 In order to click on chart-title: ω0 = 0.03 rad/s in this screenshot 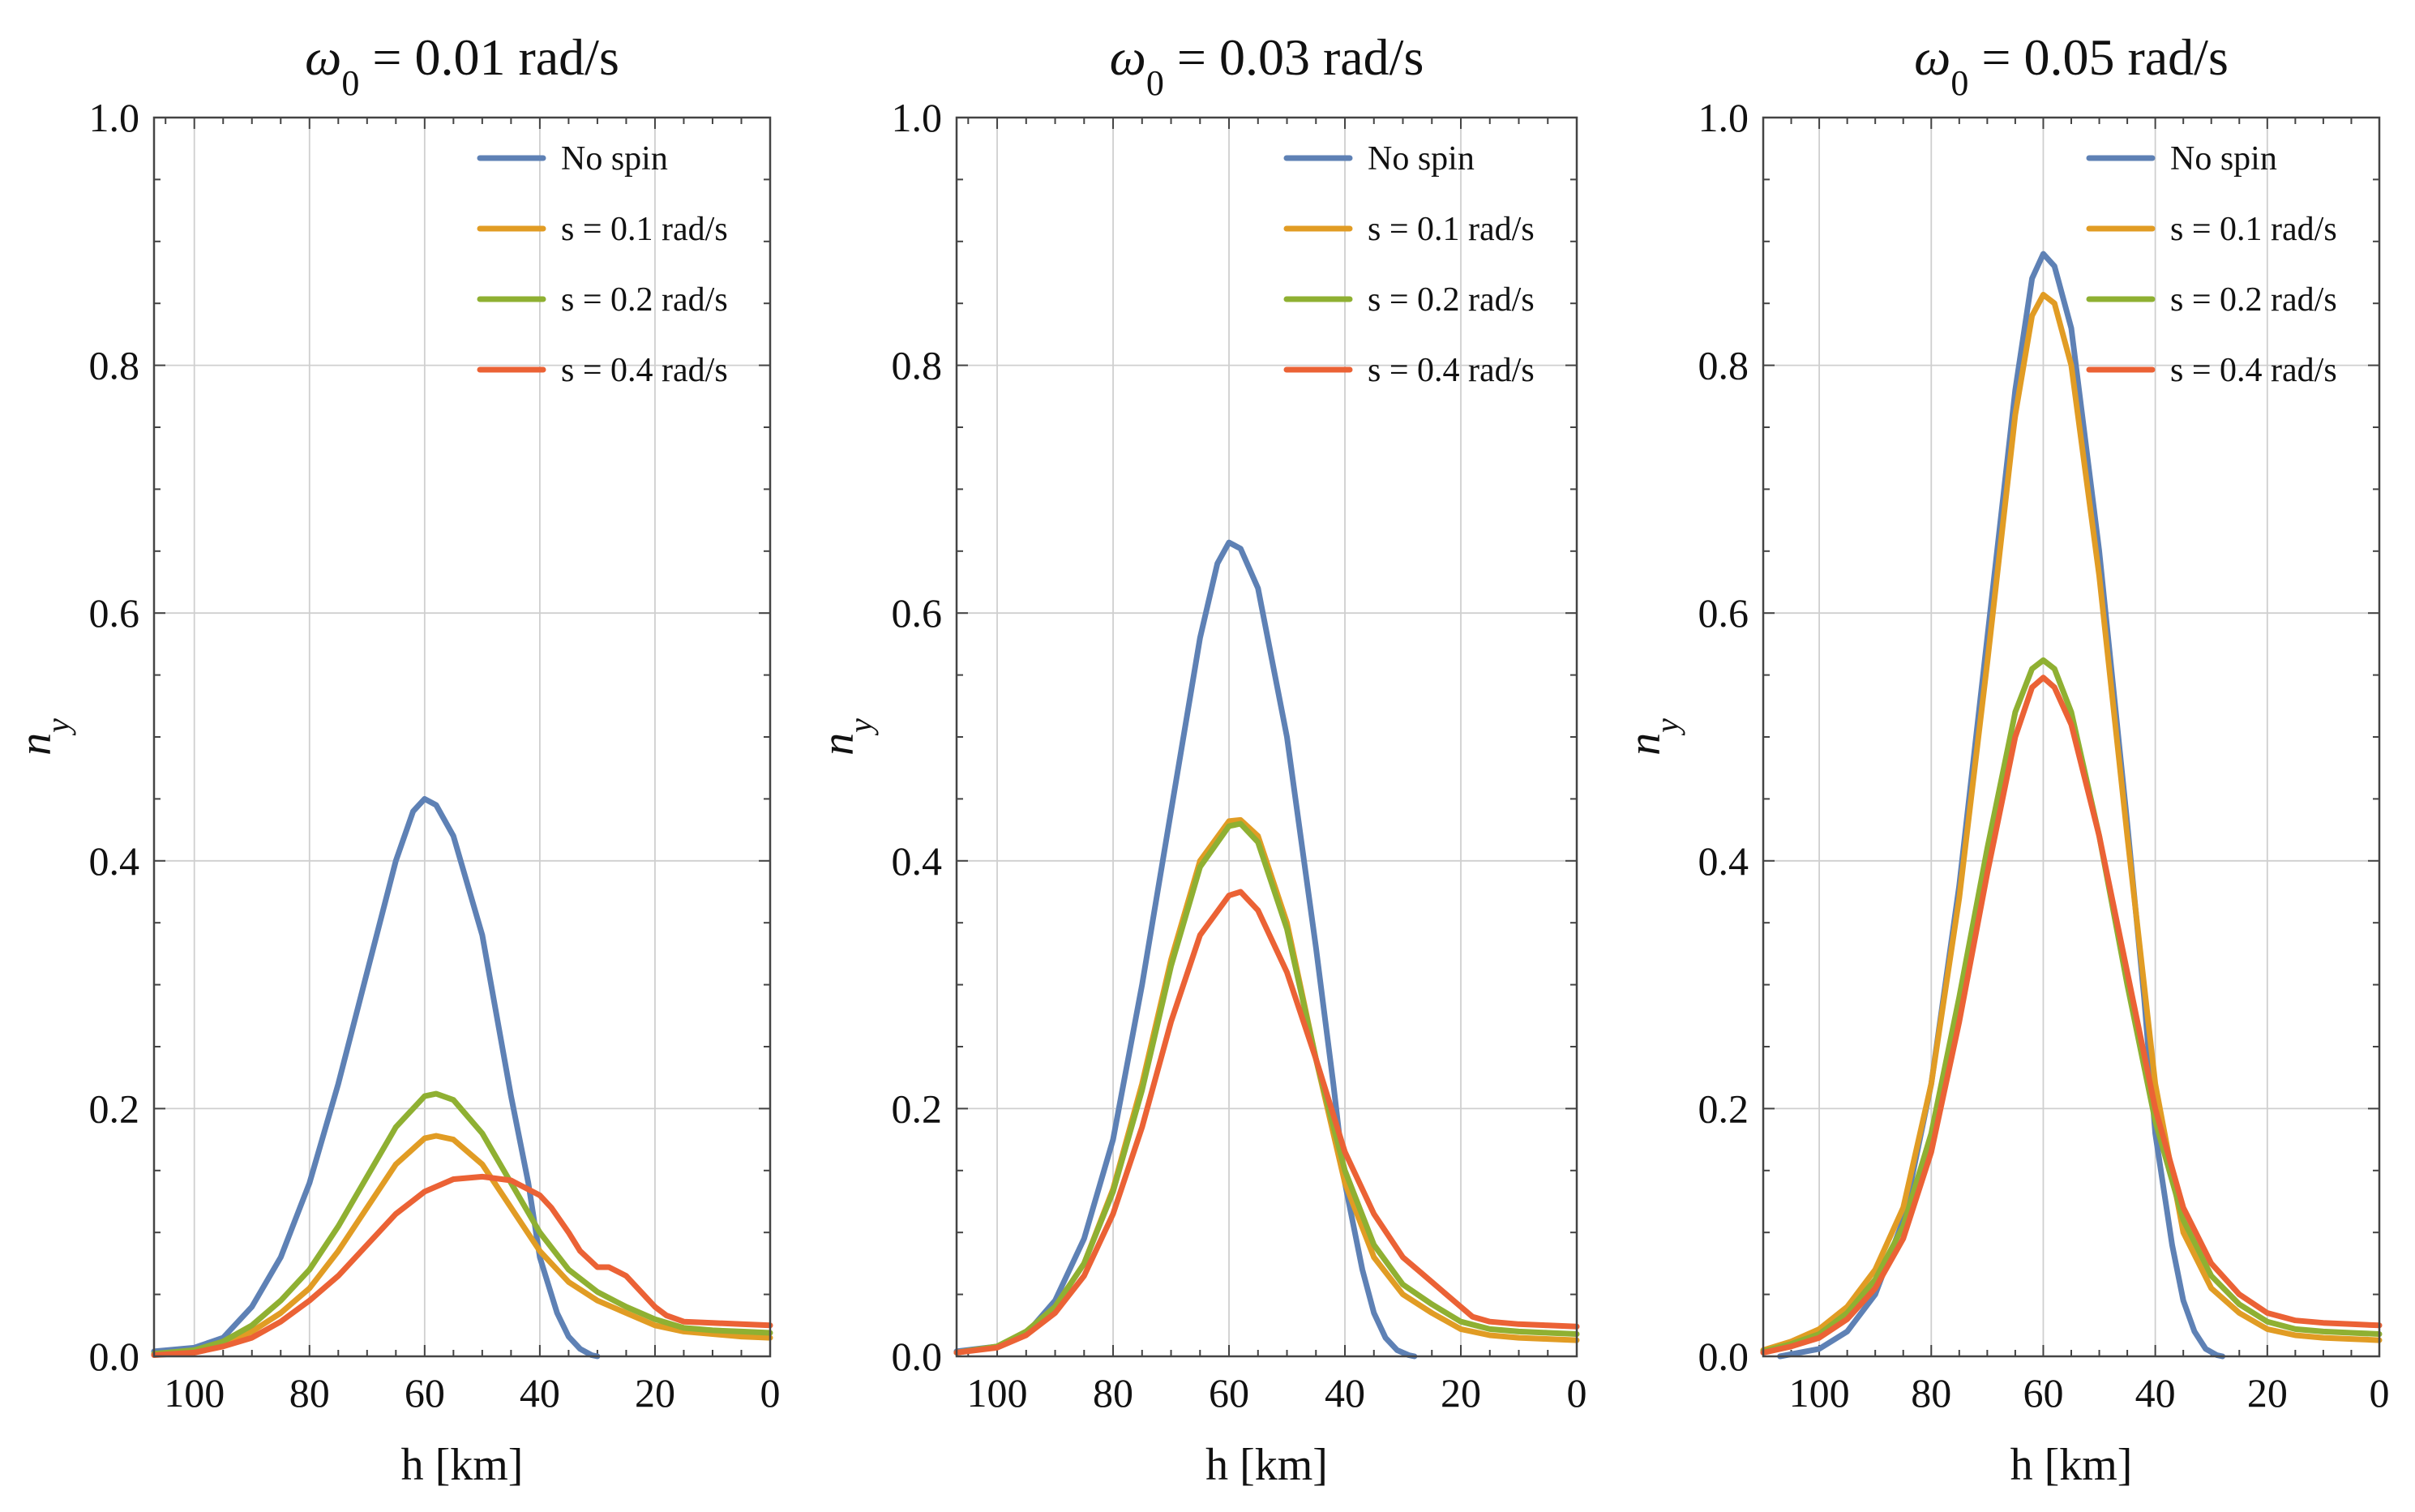, I will do `click(1267, 65)`.